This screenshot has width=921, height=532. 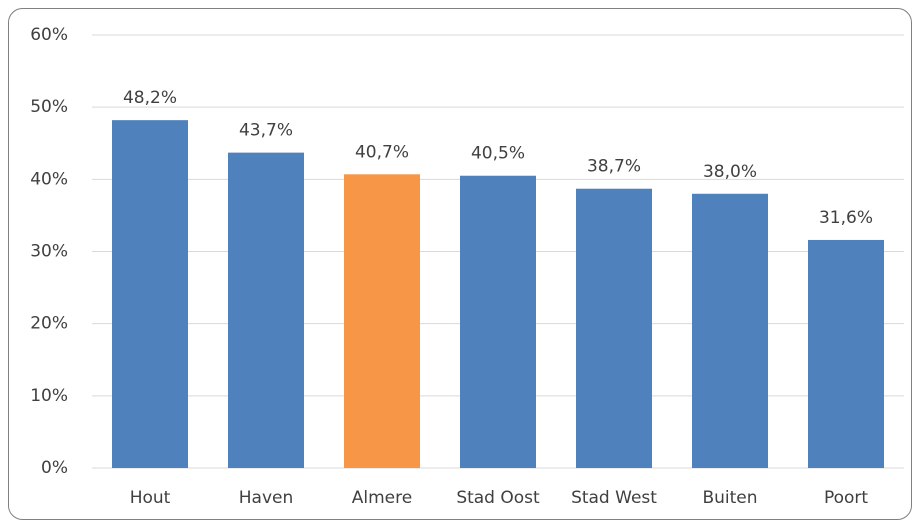 What do you see at coordinates (49, 35) in the screenshot?
I see `y-tick-label: 60%` at bounding box center [49, 35].